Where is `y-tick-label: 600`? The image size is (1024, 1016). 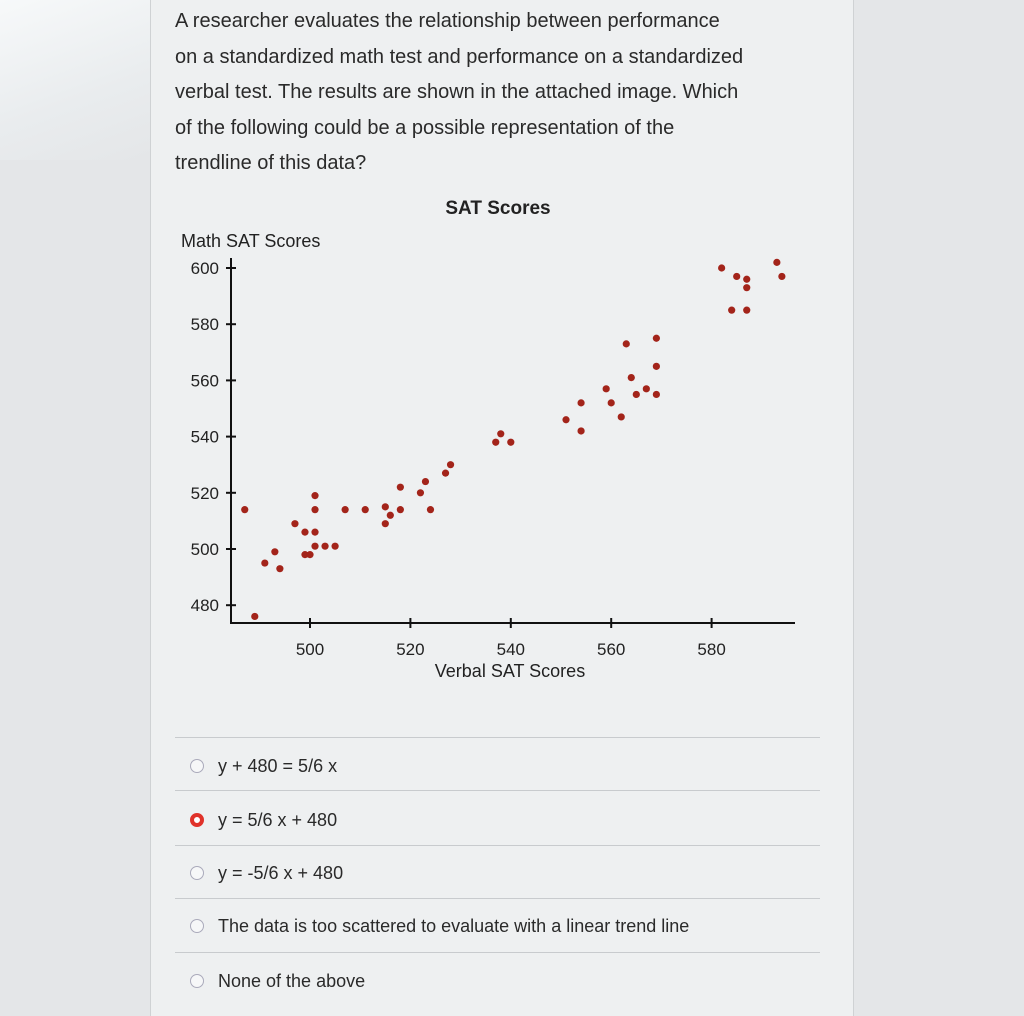
y-tick-label: 600 is located at coordinates (205, 268).